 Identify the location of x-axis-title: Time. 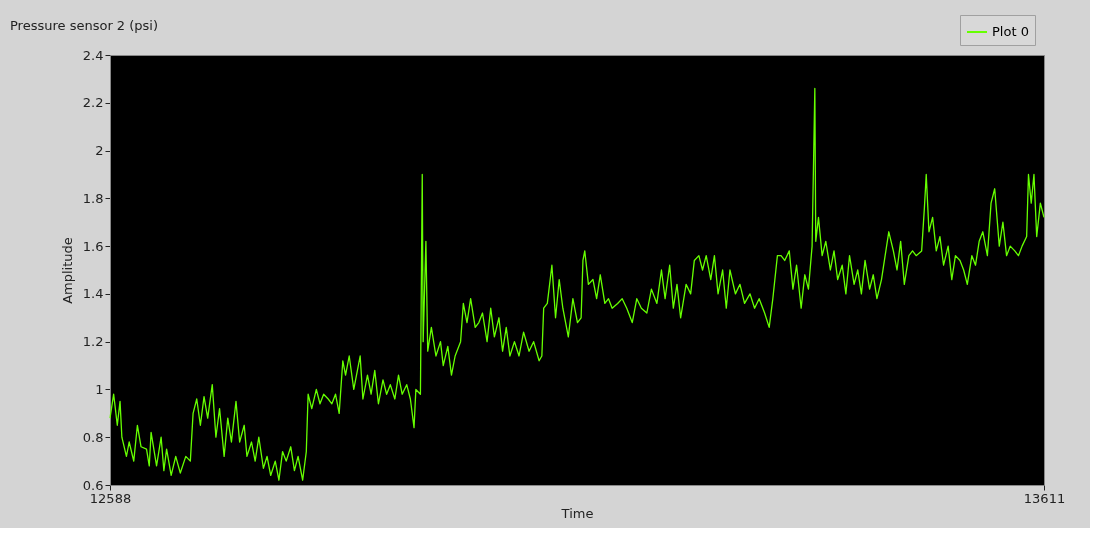
(577, 513).